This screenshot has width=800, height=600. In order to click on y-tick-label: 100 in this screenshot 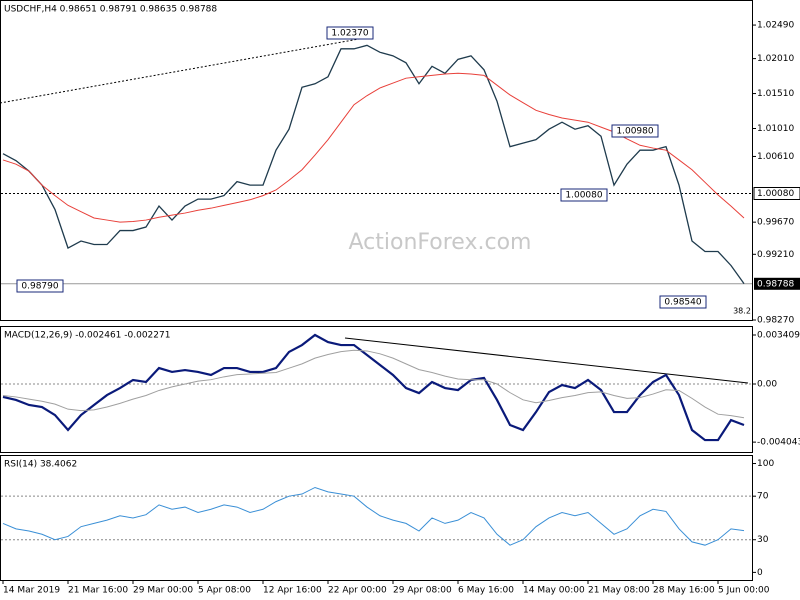, I will do `click(765, 464)`.